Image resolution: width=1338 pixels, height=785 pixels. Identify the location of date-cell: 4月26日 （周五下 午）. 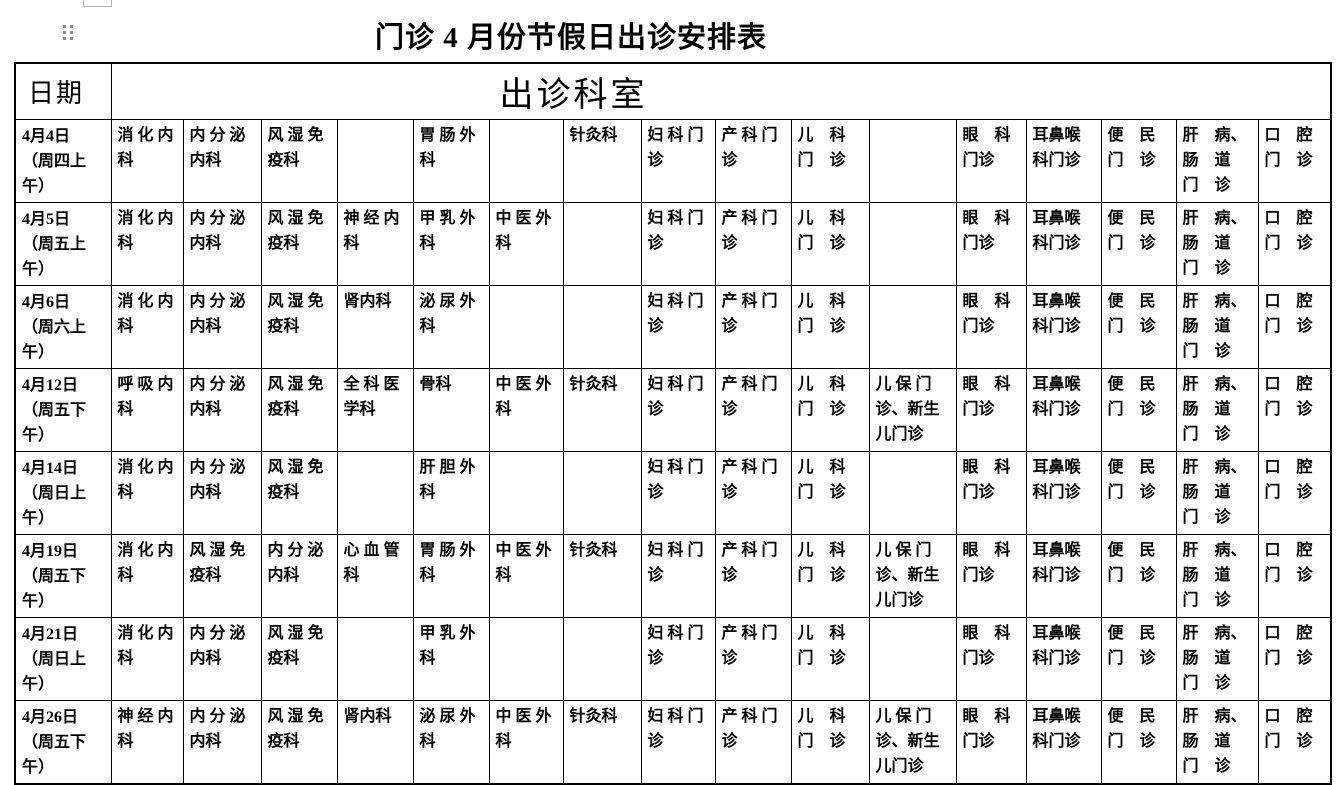
(63, 742).